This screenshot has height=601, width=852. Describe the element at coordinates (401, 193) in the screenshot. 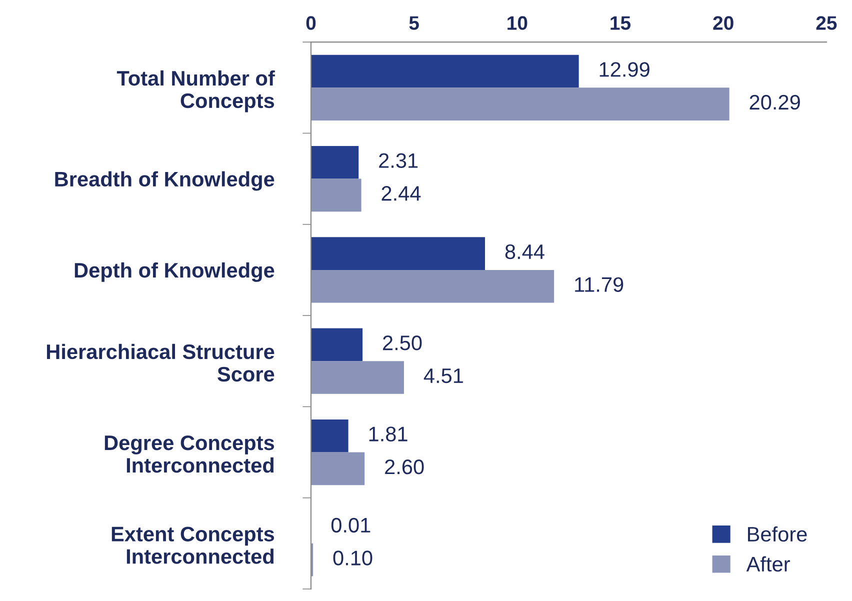

I see `data-label: 2.44` at that location.